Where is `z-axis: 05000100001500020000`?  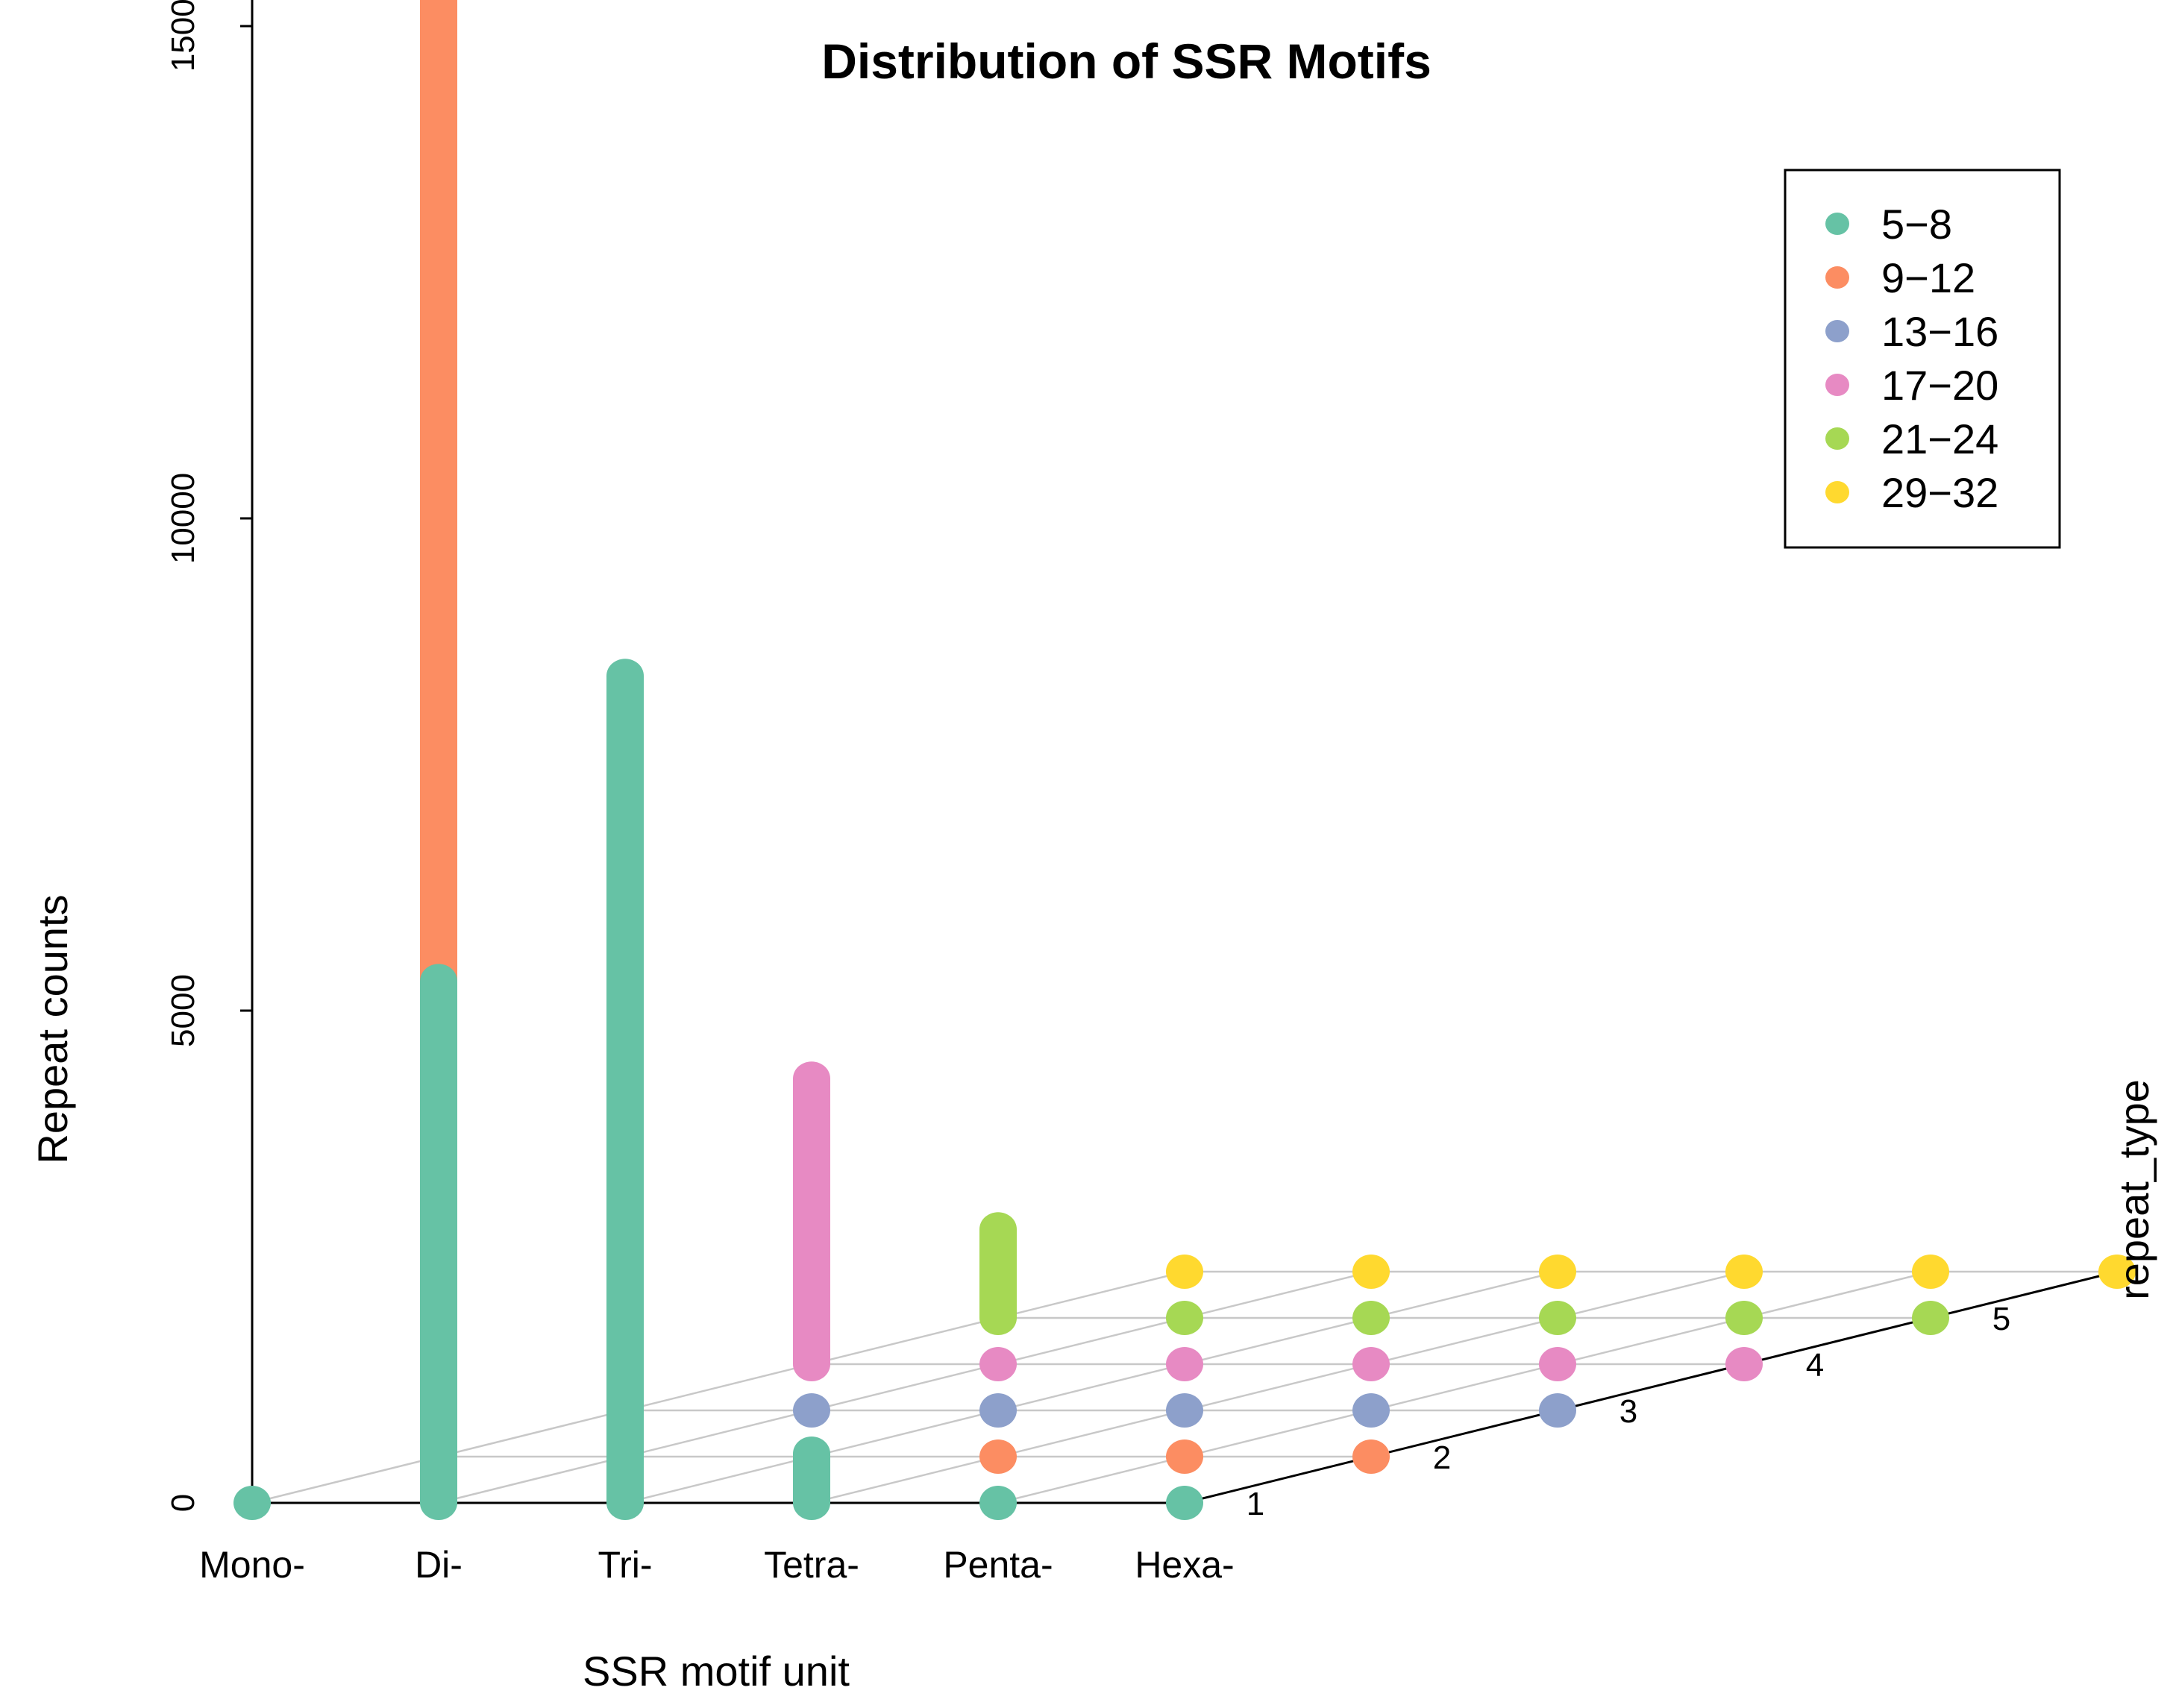
z-axis: 05000100001500020000 is located at coordinates (209, 756).